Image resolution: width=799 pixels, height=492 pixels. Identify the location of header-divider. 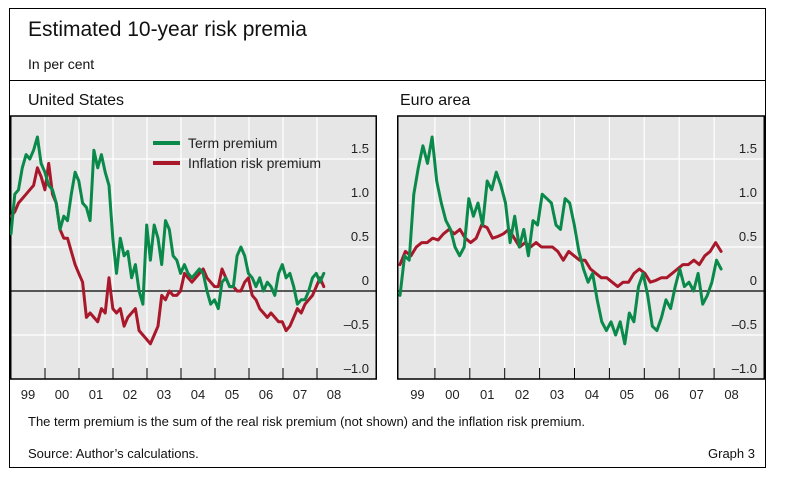
(387, 80).